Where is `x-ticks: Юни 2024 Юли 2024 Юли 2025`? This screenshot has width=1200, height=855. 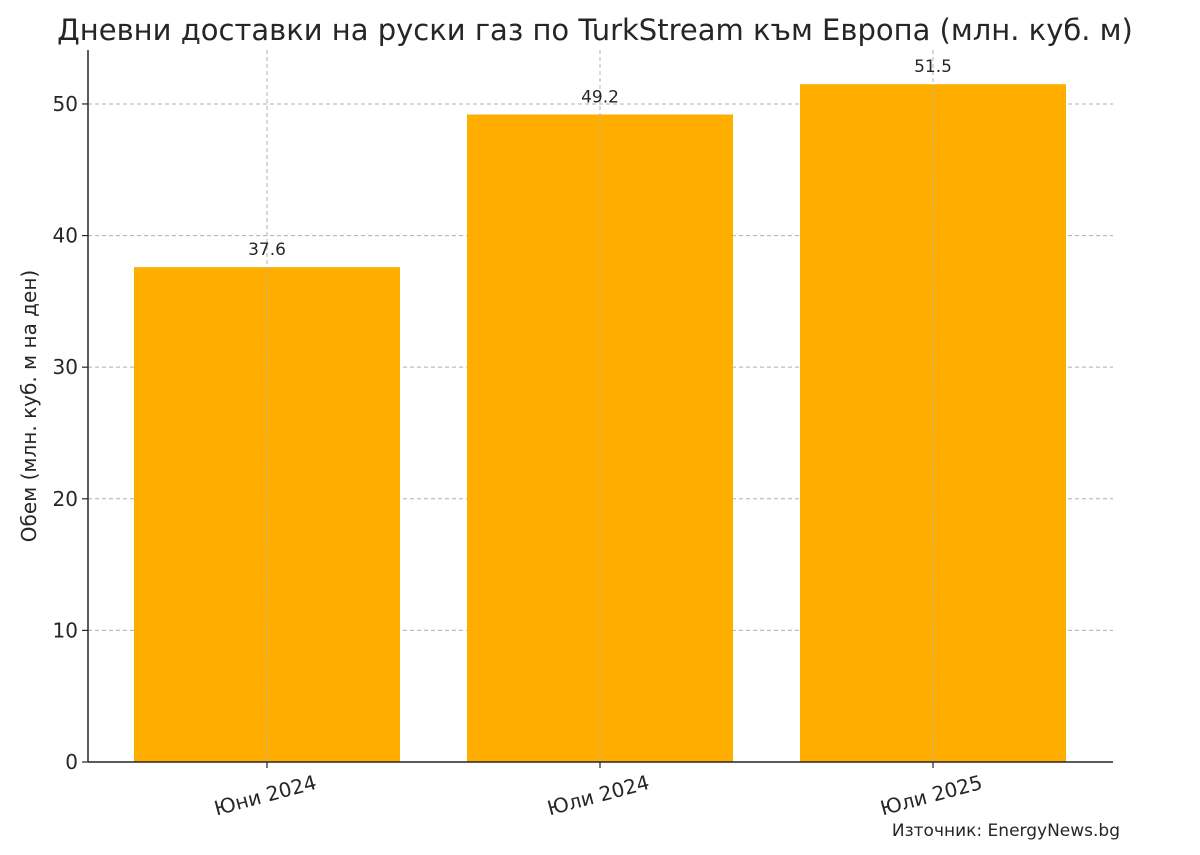
x-ticks: Юни 2024 Юли 2024 Юли 2025 is located at coordinates (598, 791).